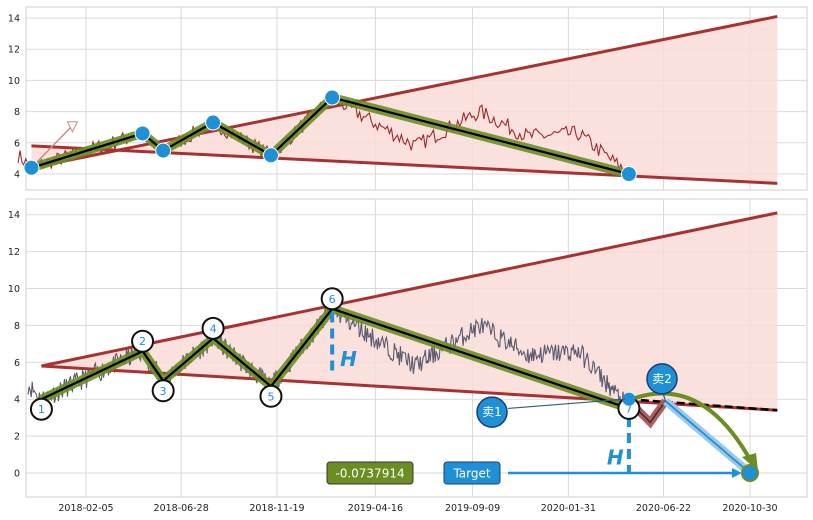 The height and width of the screenshot is (520, 813). Describe the element at coordinates (615, 458) in the screenshot. I see `target-height-marker-label: H` at that location.